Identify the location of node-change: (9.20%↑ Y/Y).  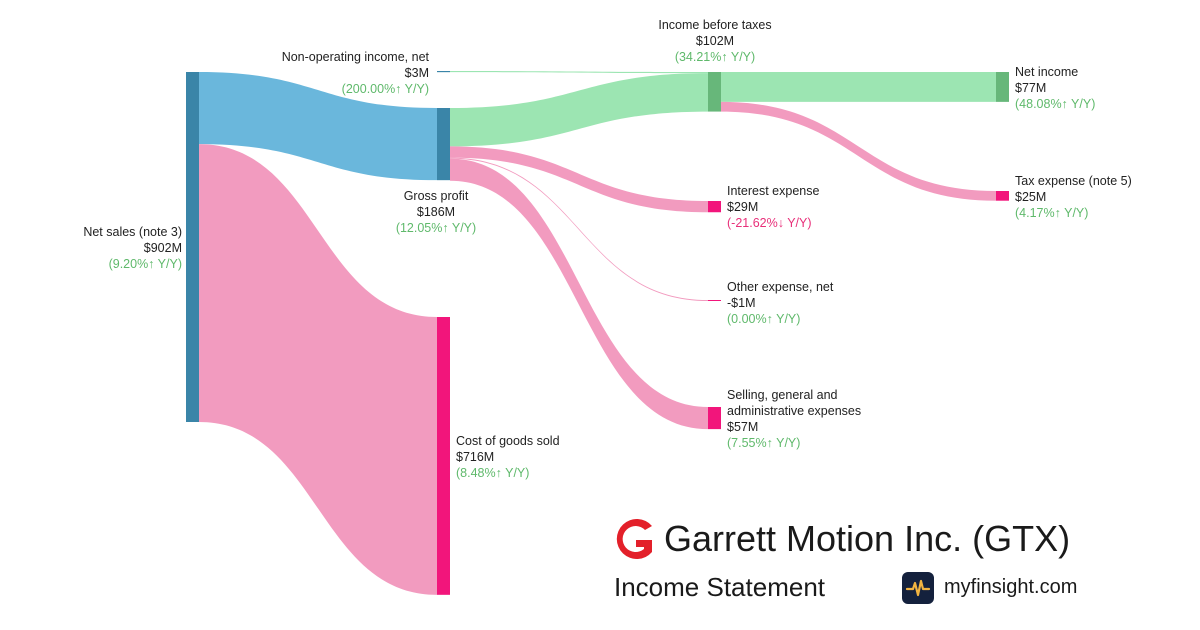
(145, 264).